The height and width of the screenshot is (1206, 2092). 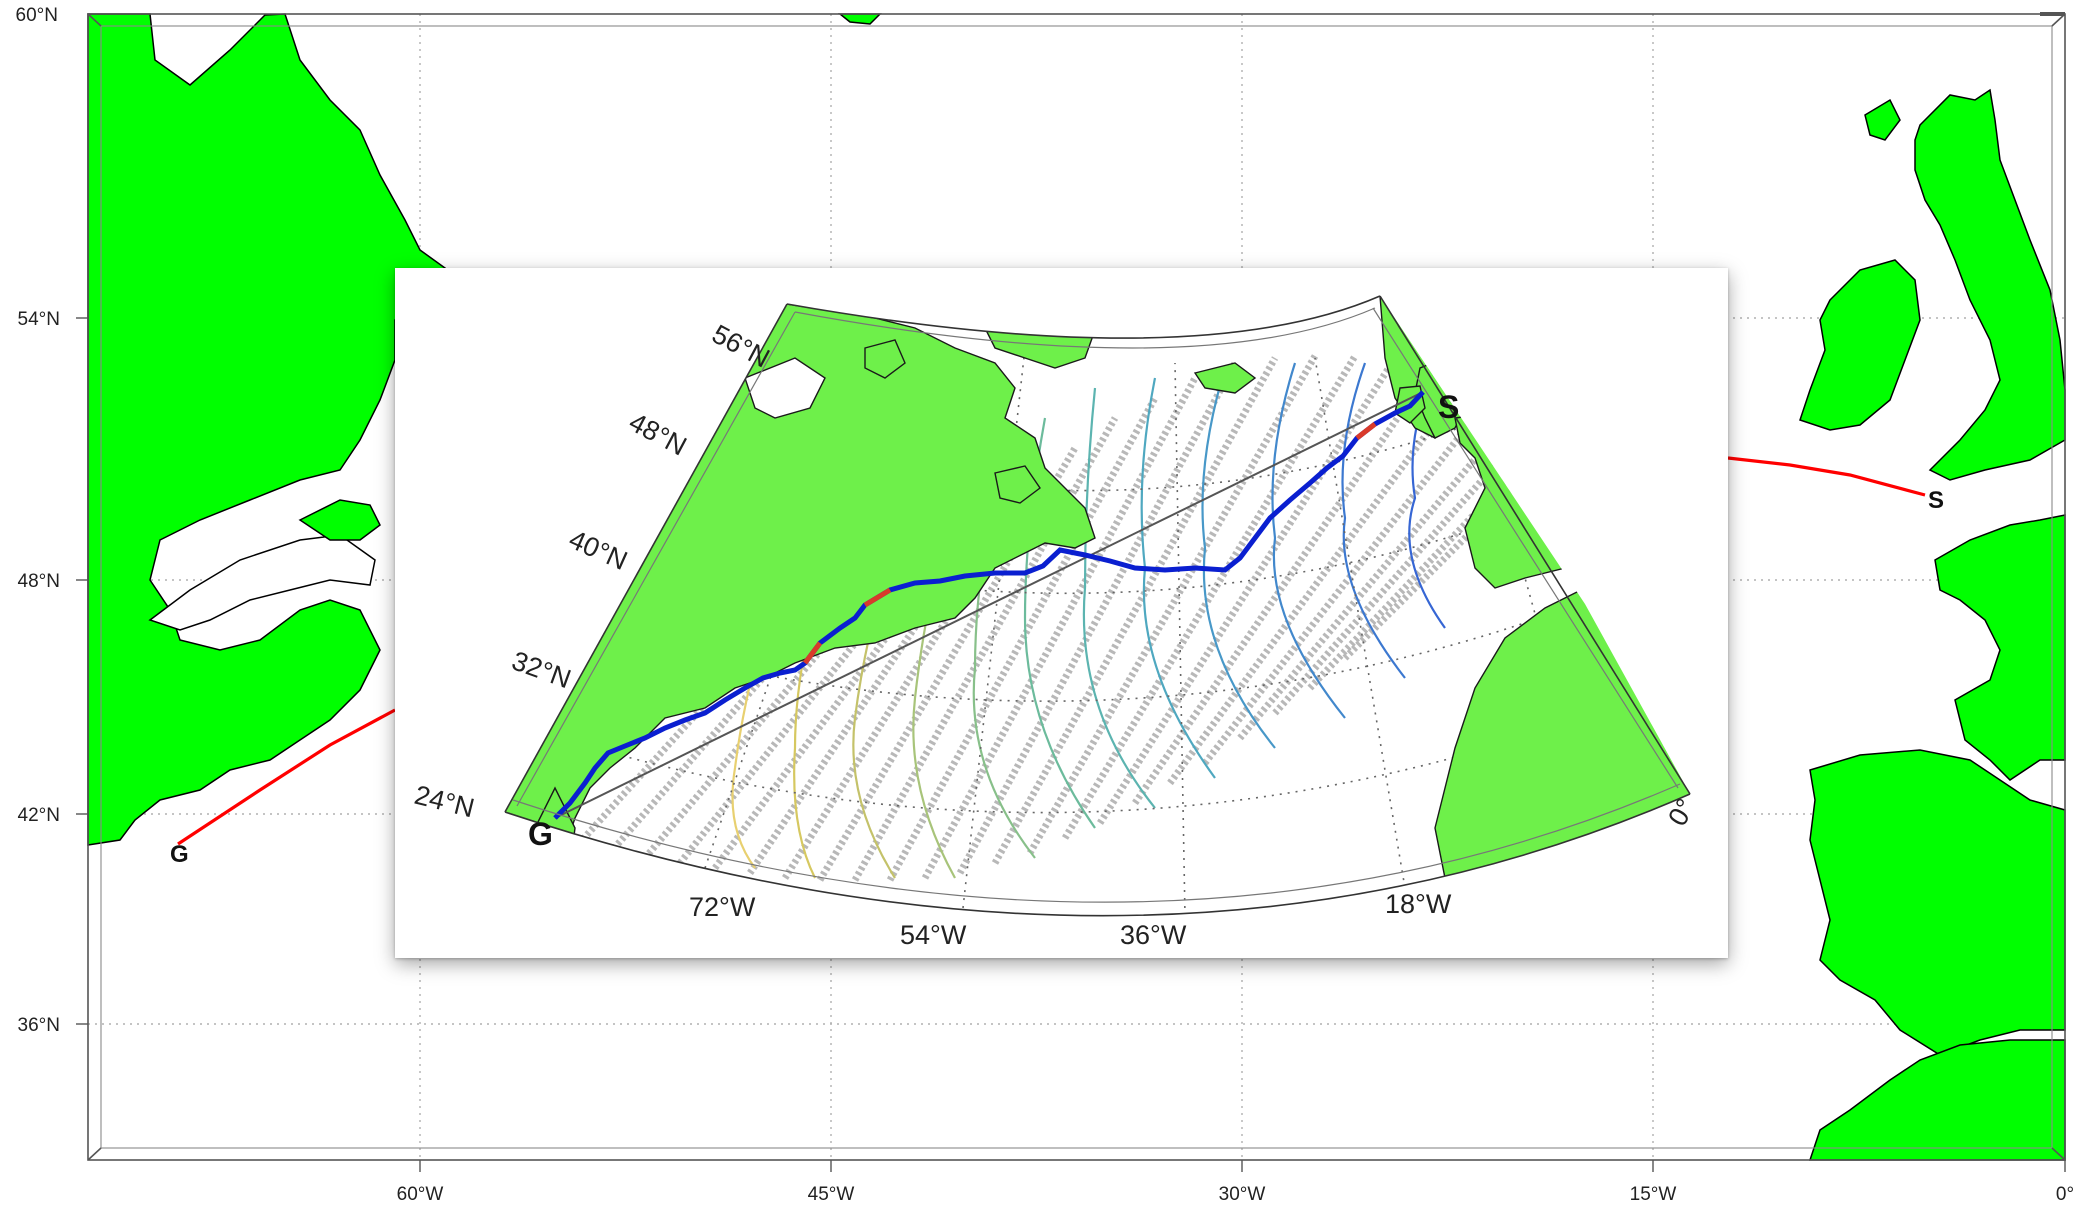 What do you see at coordinates (339, 520) in the screenshot?
I see `newfoundland-land` at bounding box center [339, 520].